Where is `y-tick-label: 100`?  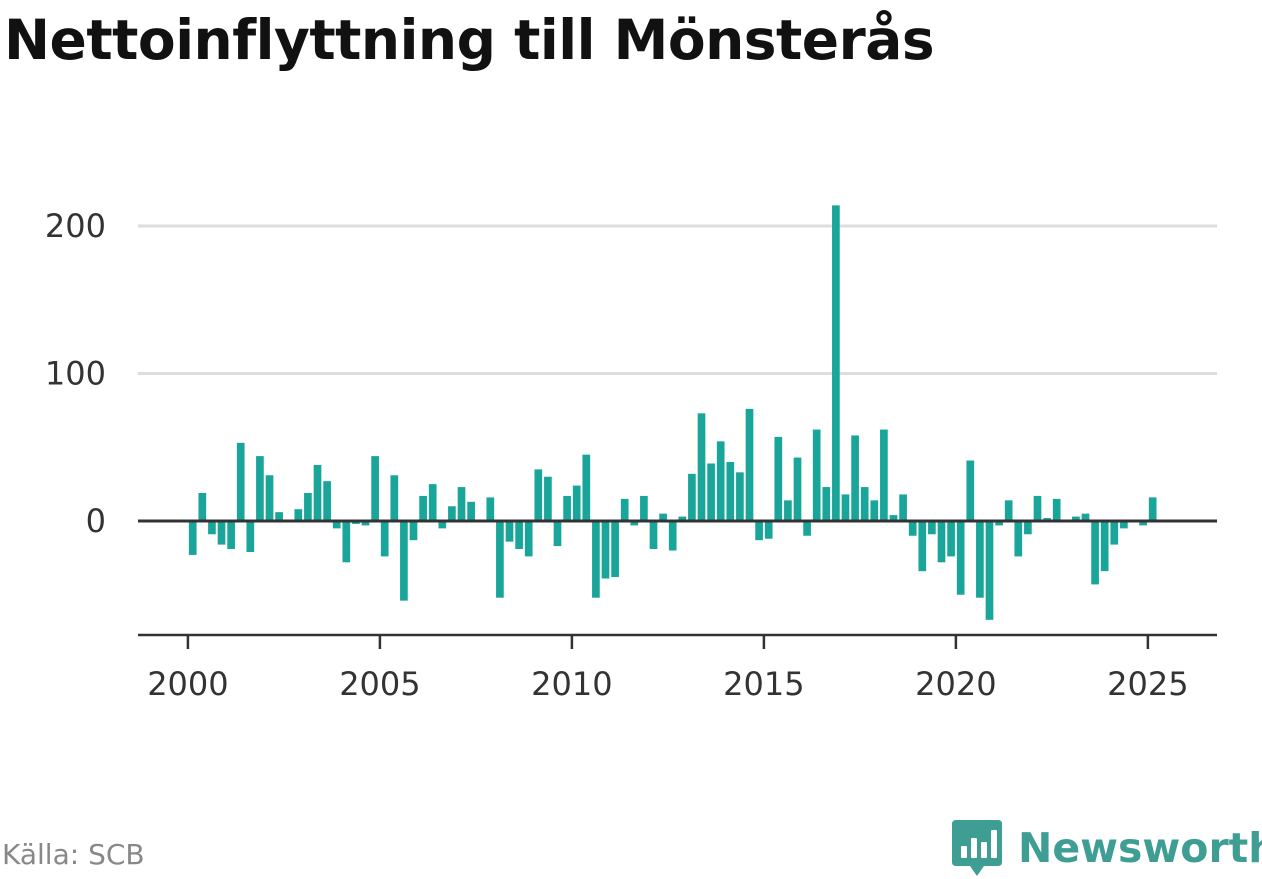
y-tick-label: 100 is located at coordinates (75, 374).